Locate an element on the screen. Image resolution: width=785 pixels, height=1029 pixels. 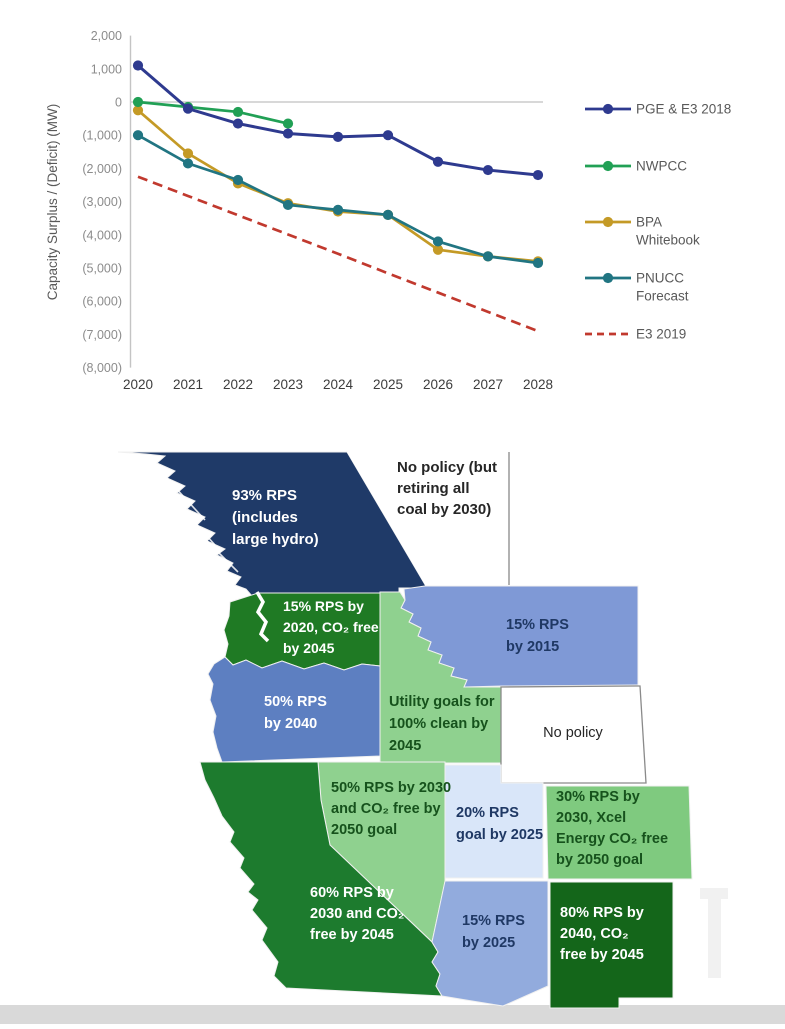
x-tick-label: 2022 is located at coordinates (238, 384).